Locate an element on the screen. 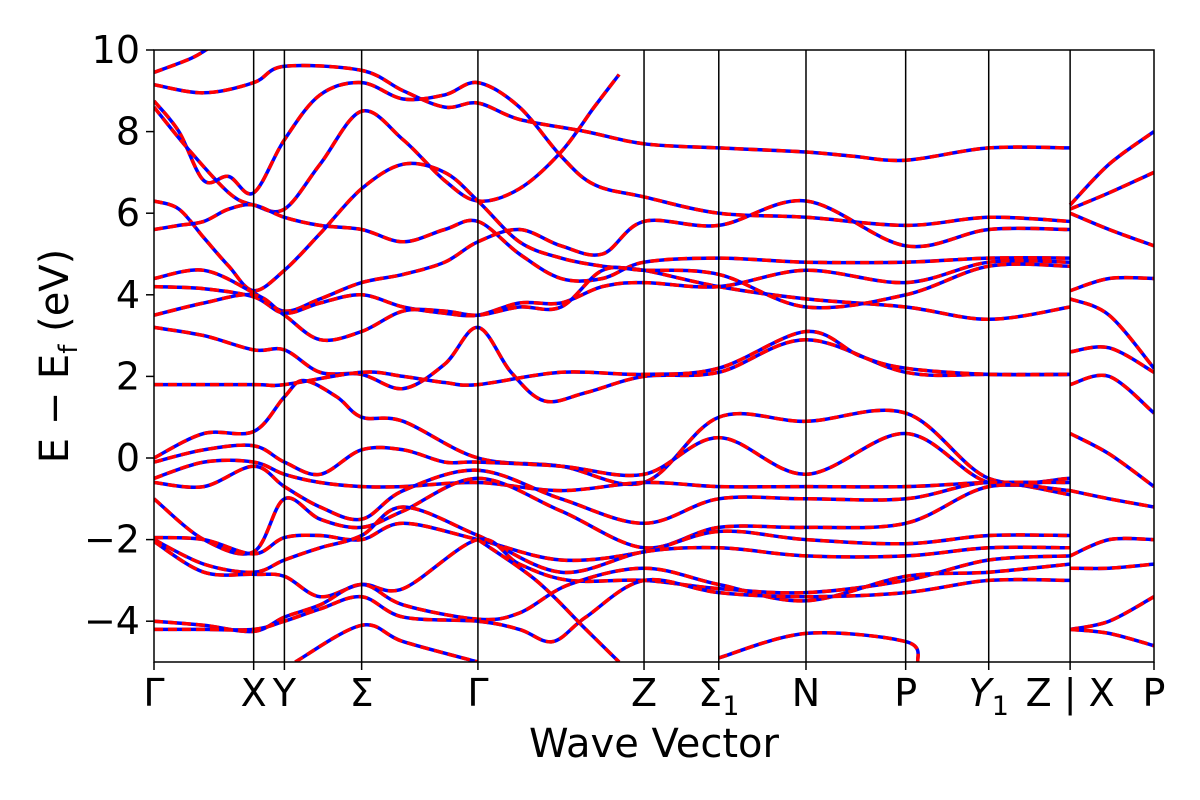 The width and height of the screenshot is (1200, 800). x-axis-label: Wave Vector is located at coordinates (654, 744).